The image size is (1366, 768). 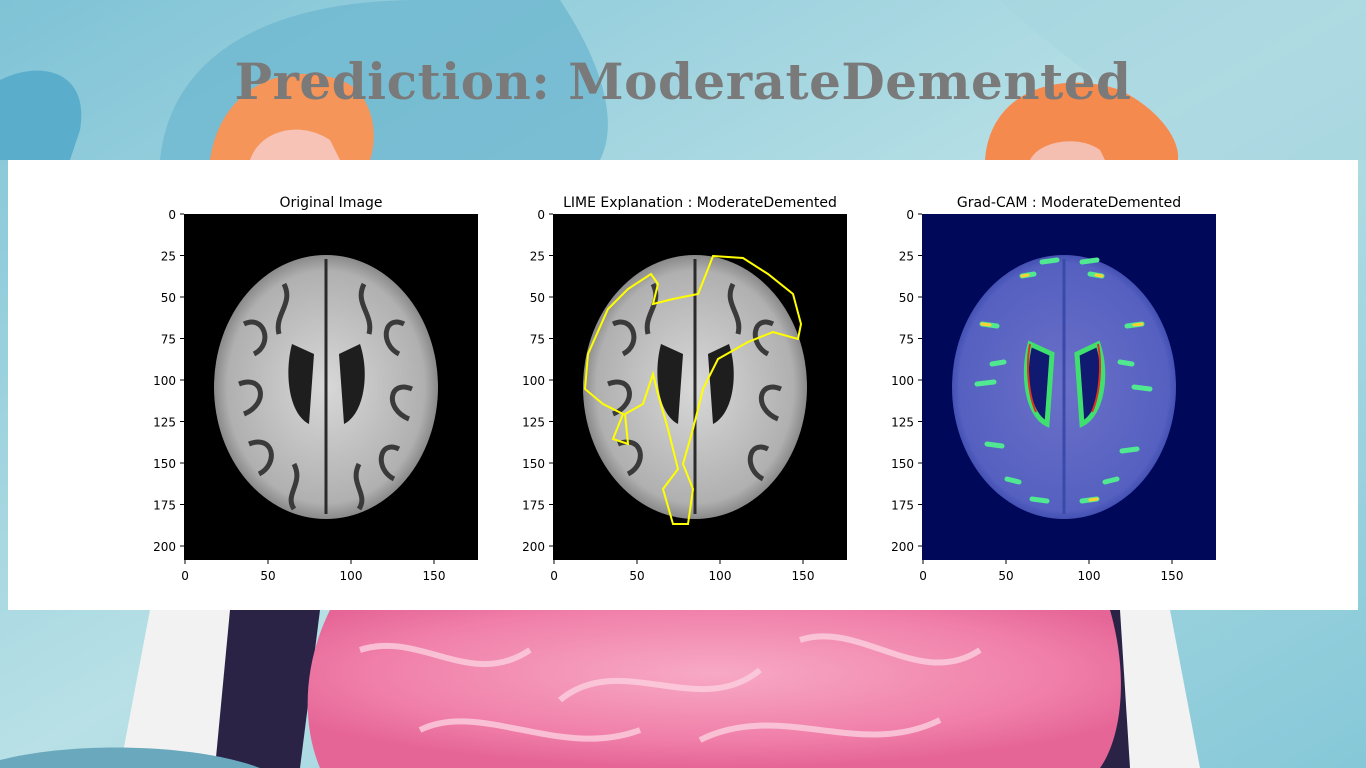 I want to click on original-image-y-axis: 0 25 50 75 100 125 150 175 200, so click(x=168, y=381).